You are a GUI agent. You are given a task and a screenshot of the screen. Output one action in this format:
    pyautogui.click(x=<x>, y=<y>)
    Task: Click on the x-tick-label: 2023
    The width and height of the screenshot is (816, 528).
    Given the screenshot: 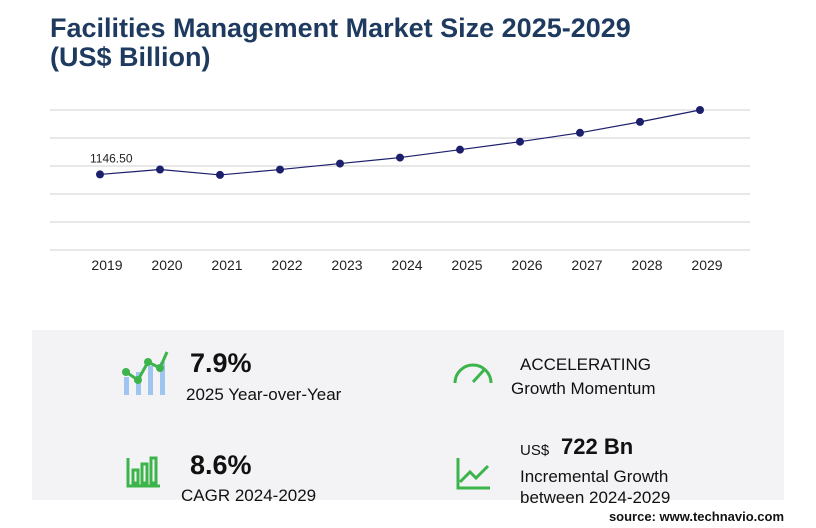 What is the action you would take?
    pyautogui.click(x=346, y=265)
    